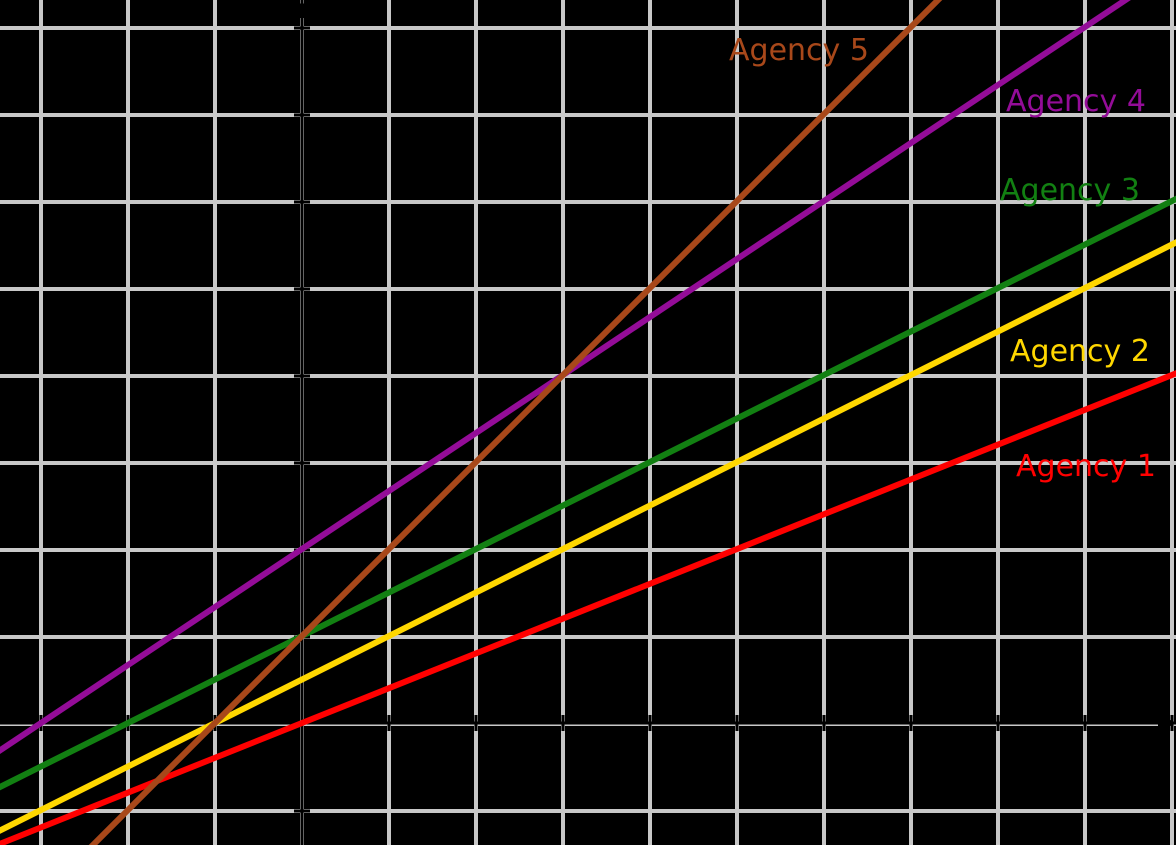  Describe the element at coordinates (1076, 101) in the screenshot. I see `series-label-agency-4: Agency 4` at that location.